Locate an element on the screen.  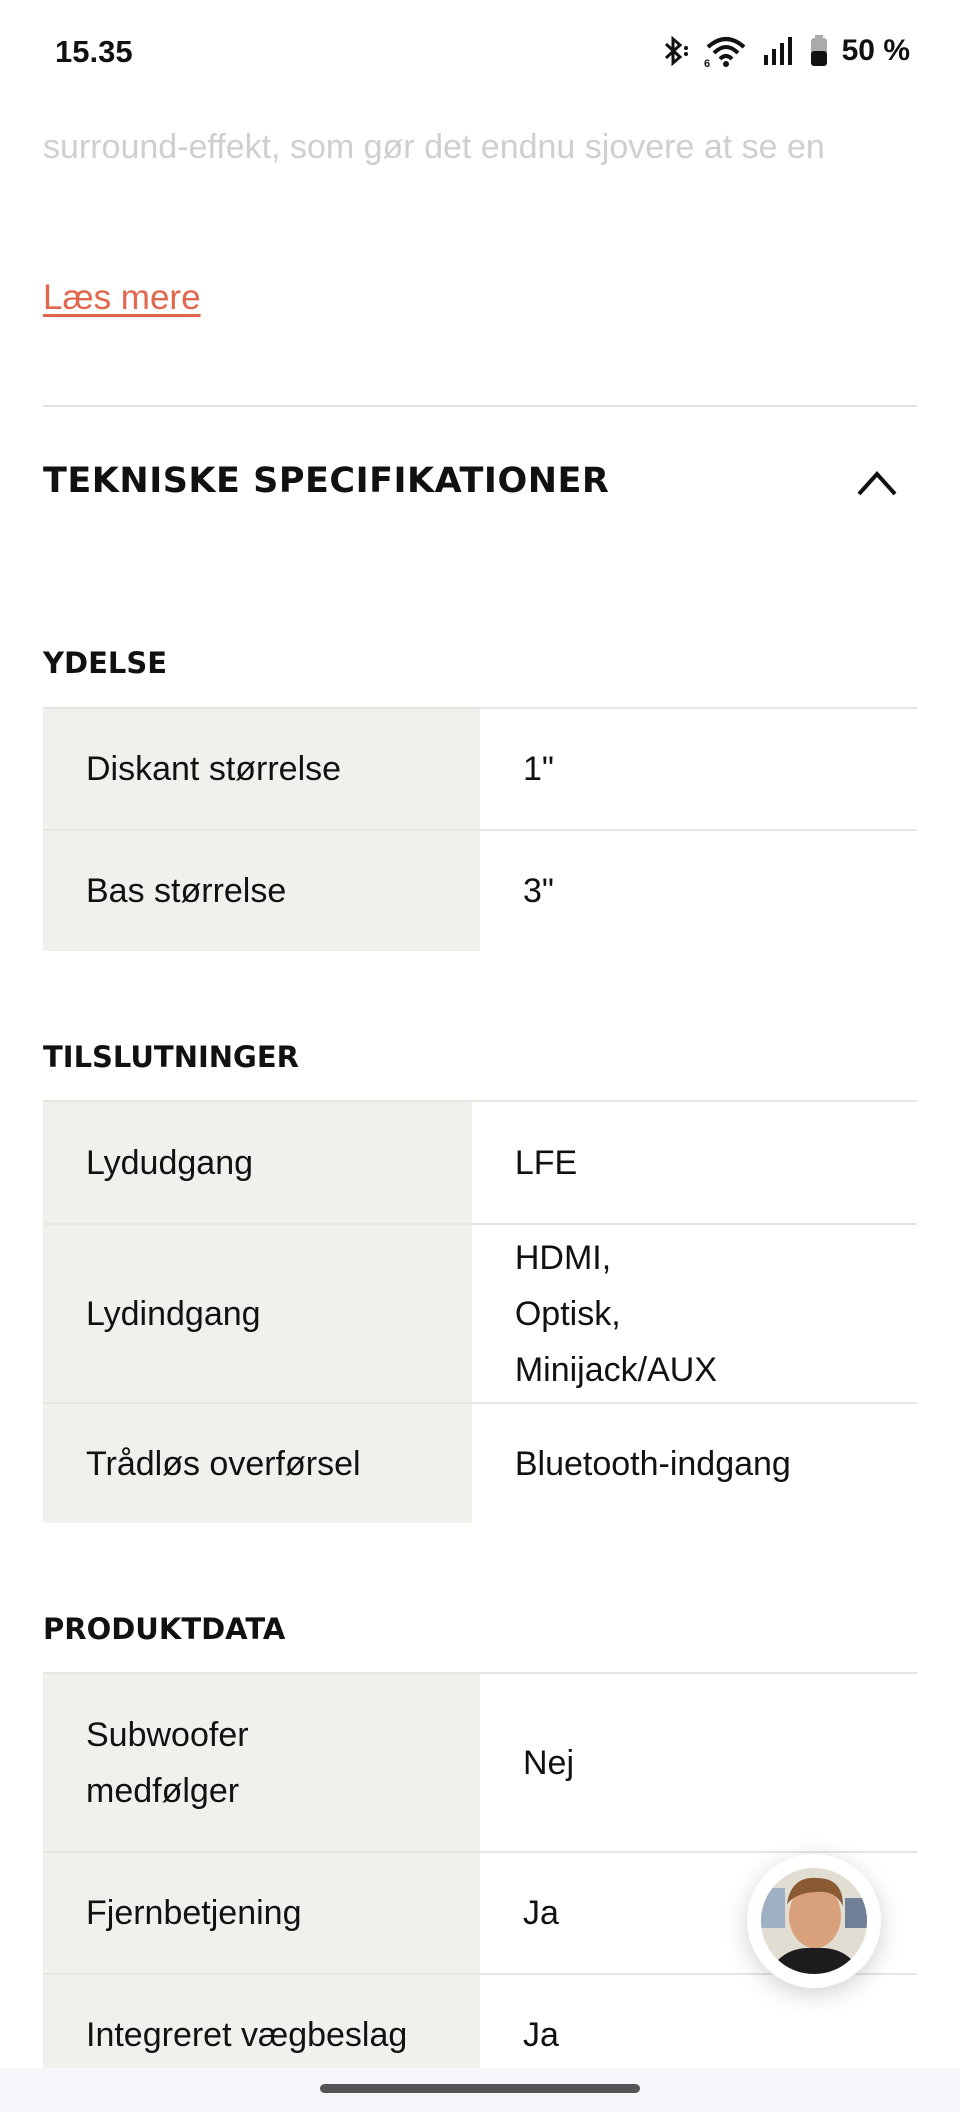
read-more-link: Læs mere is located at coordinates (122, 297).